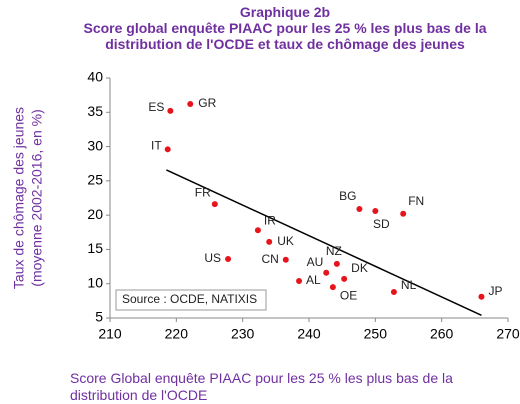 This screenshot has height=404, width=520. Describe the element at coordinates (508, 334) in the screenshot. I see `x-tick-label: 270` at that location.